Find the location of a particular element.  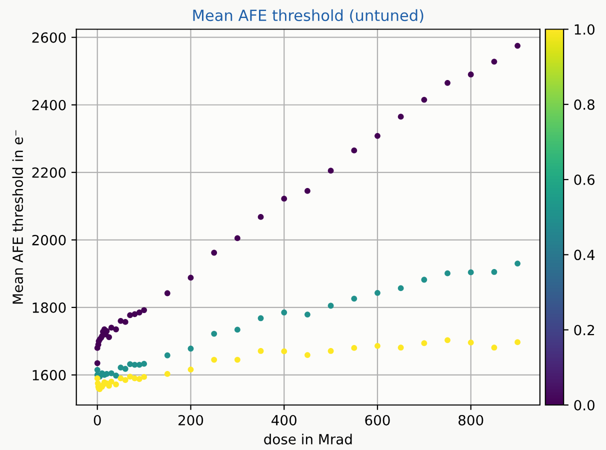

y-tick-label: 1800 is located at coordinates (49, 307).